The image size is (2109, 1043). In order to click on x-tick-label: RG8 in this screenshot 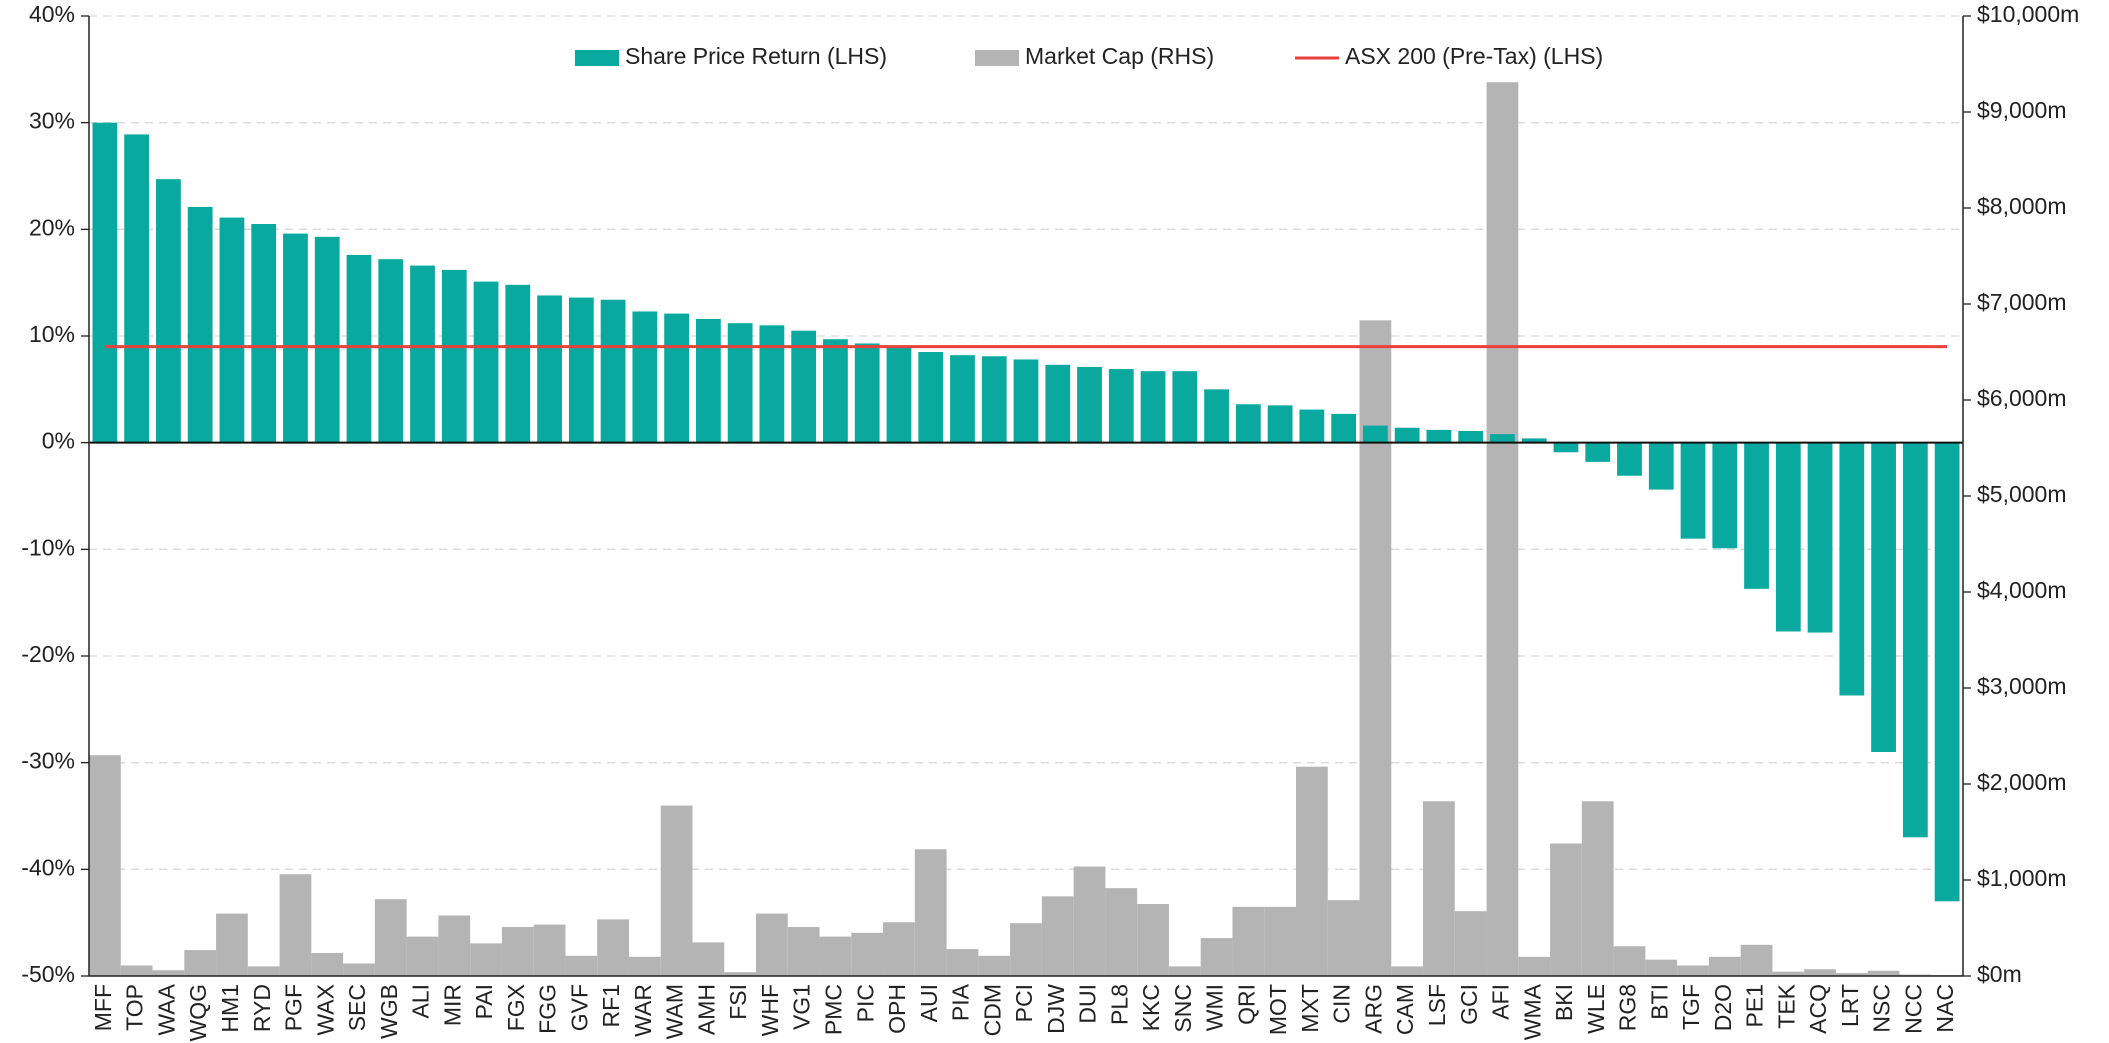, I will do `click(1628, 1007)`.